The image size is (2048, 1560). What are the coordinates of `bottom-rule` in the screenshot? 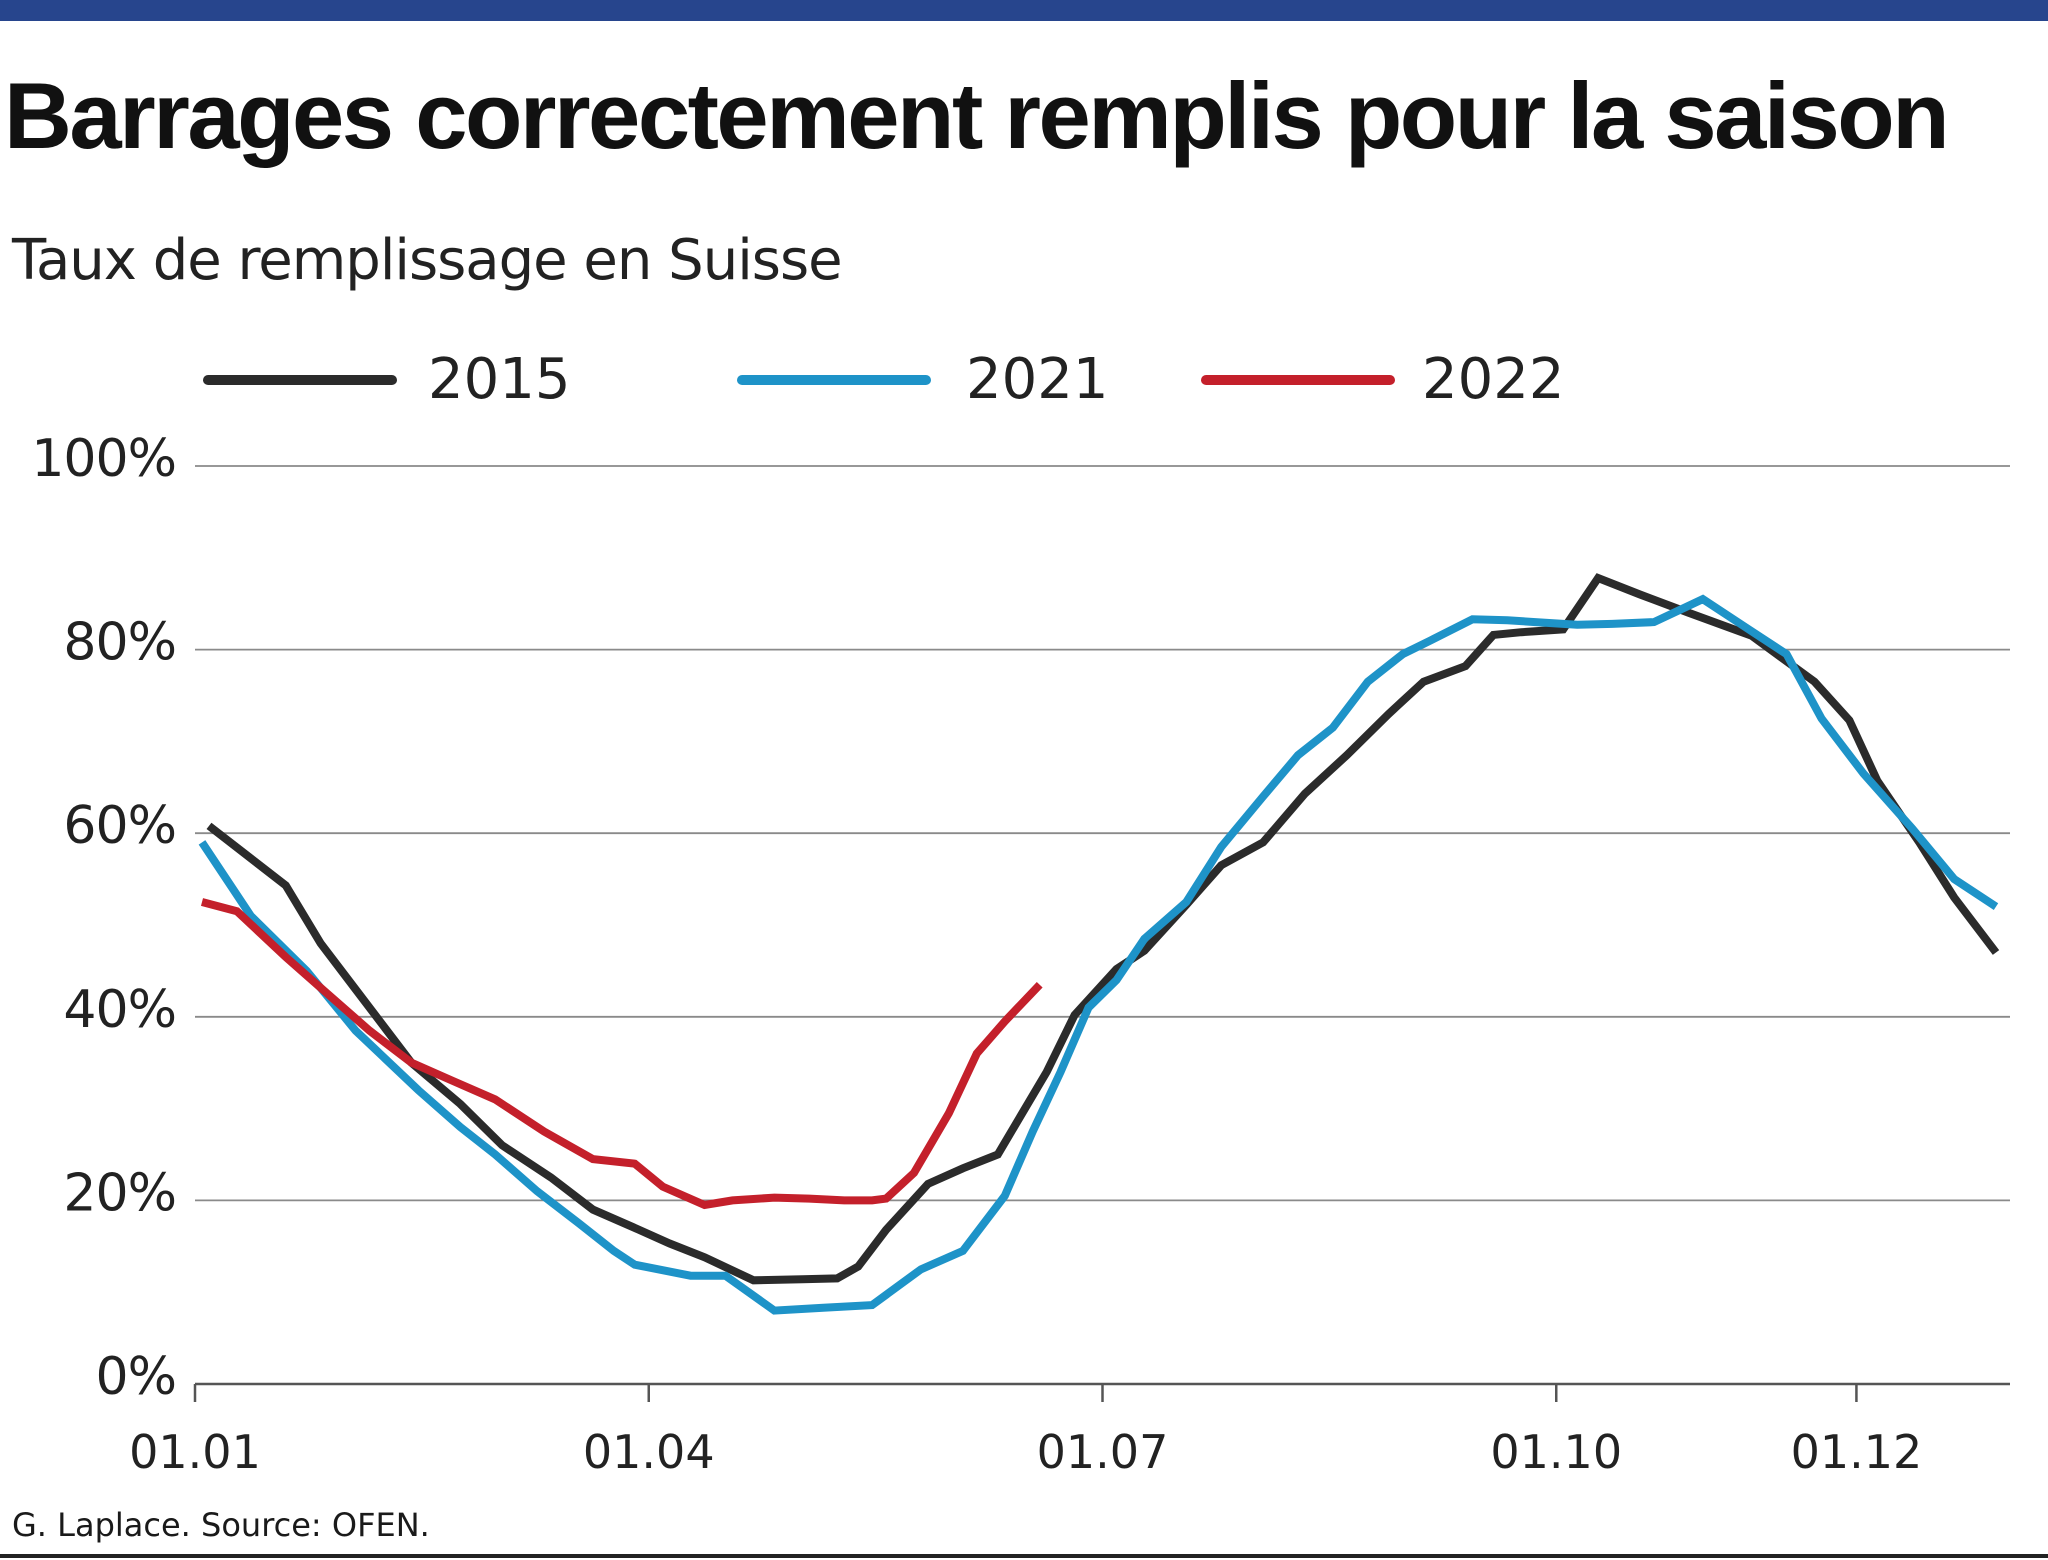 It's located at (1024, 1556).